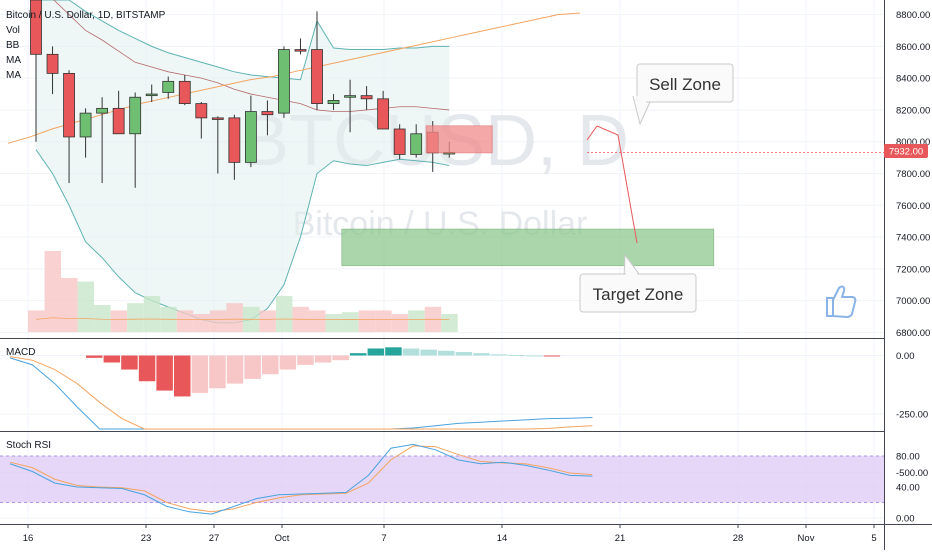  I want to click on price-tick-5: 7800.00, so click(913, 174).